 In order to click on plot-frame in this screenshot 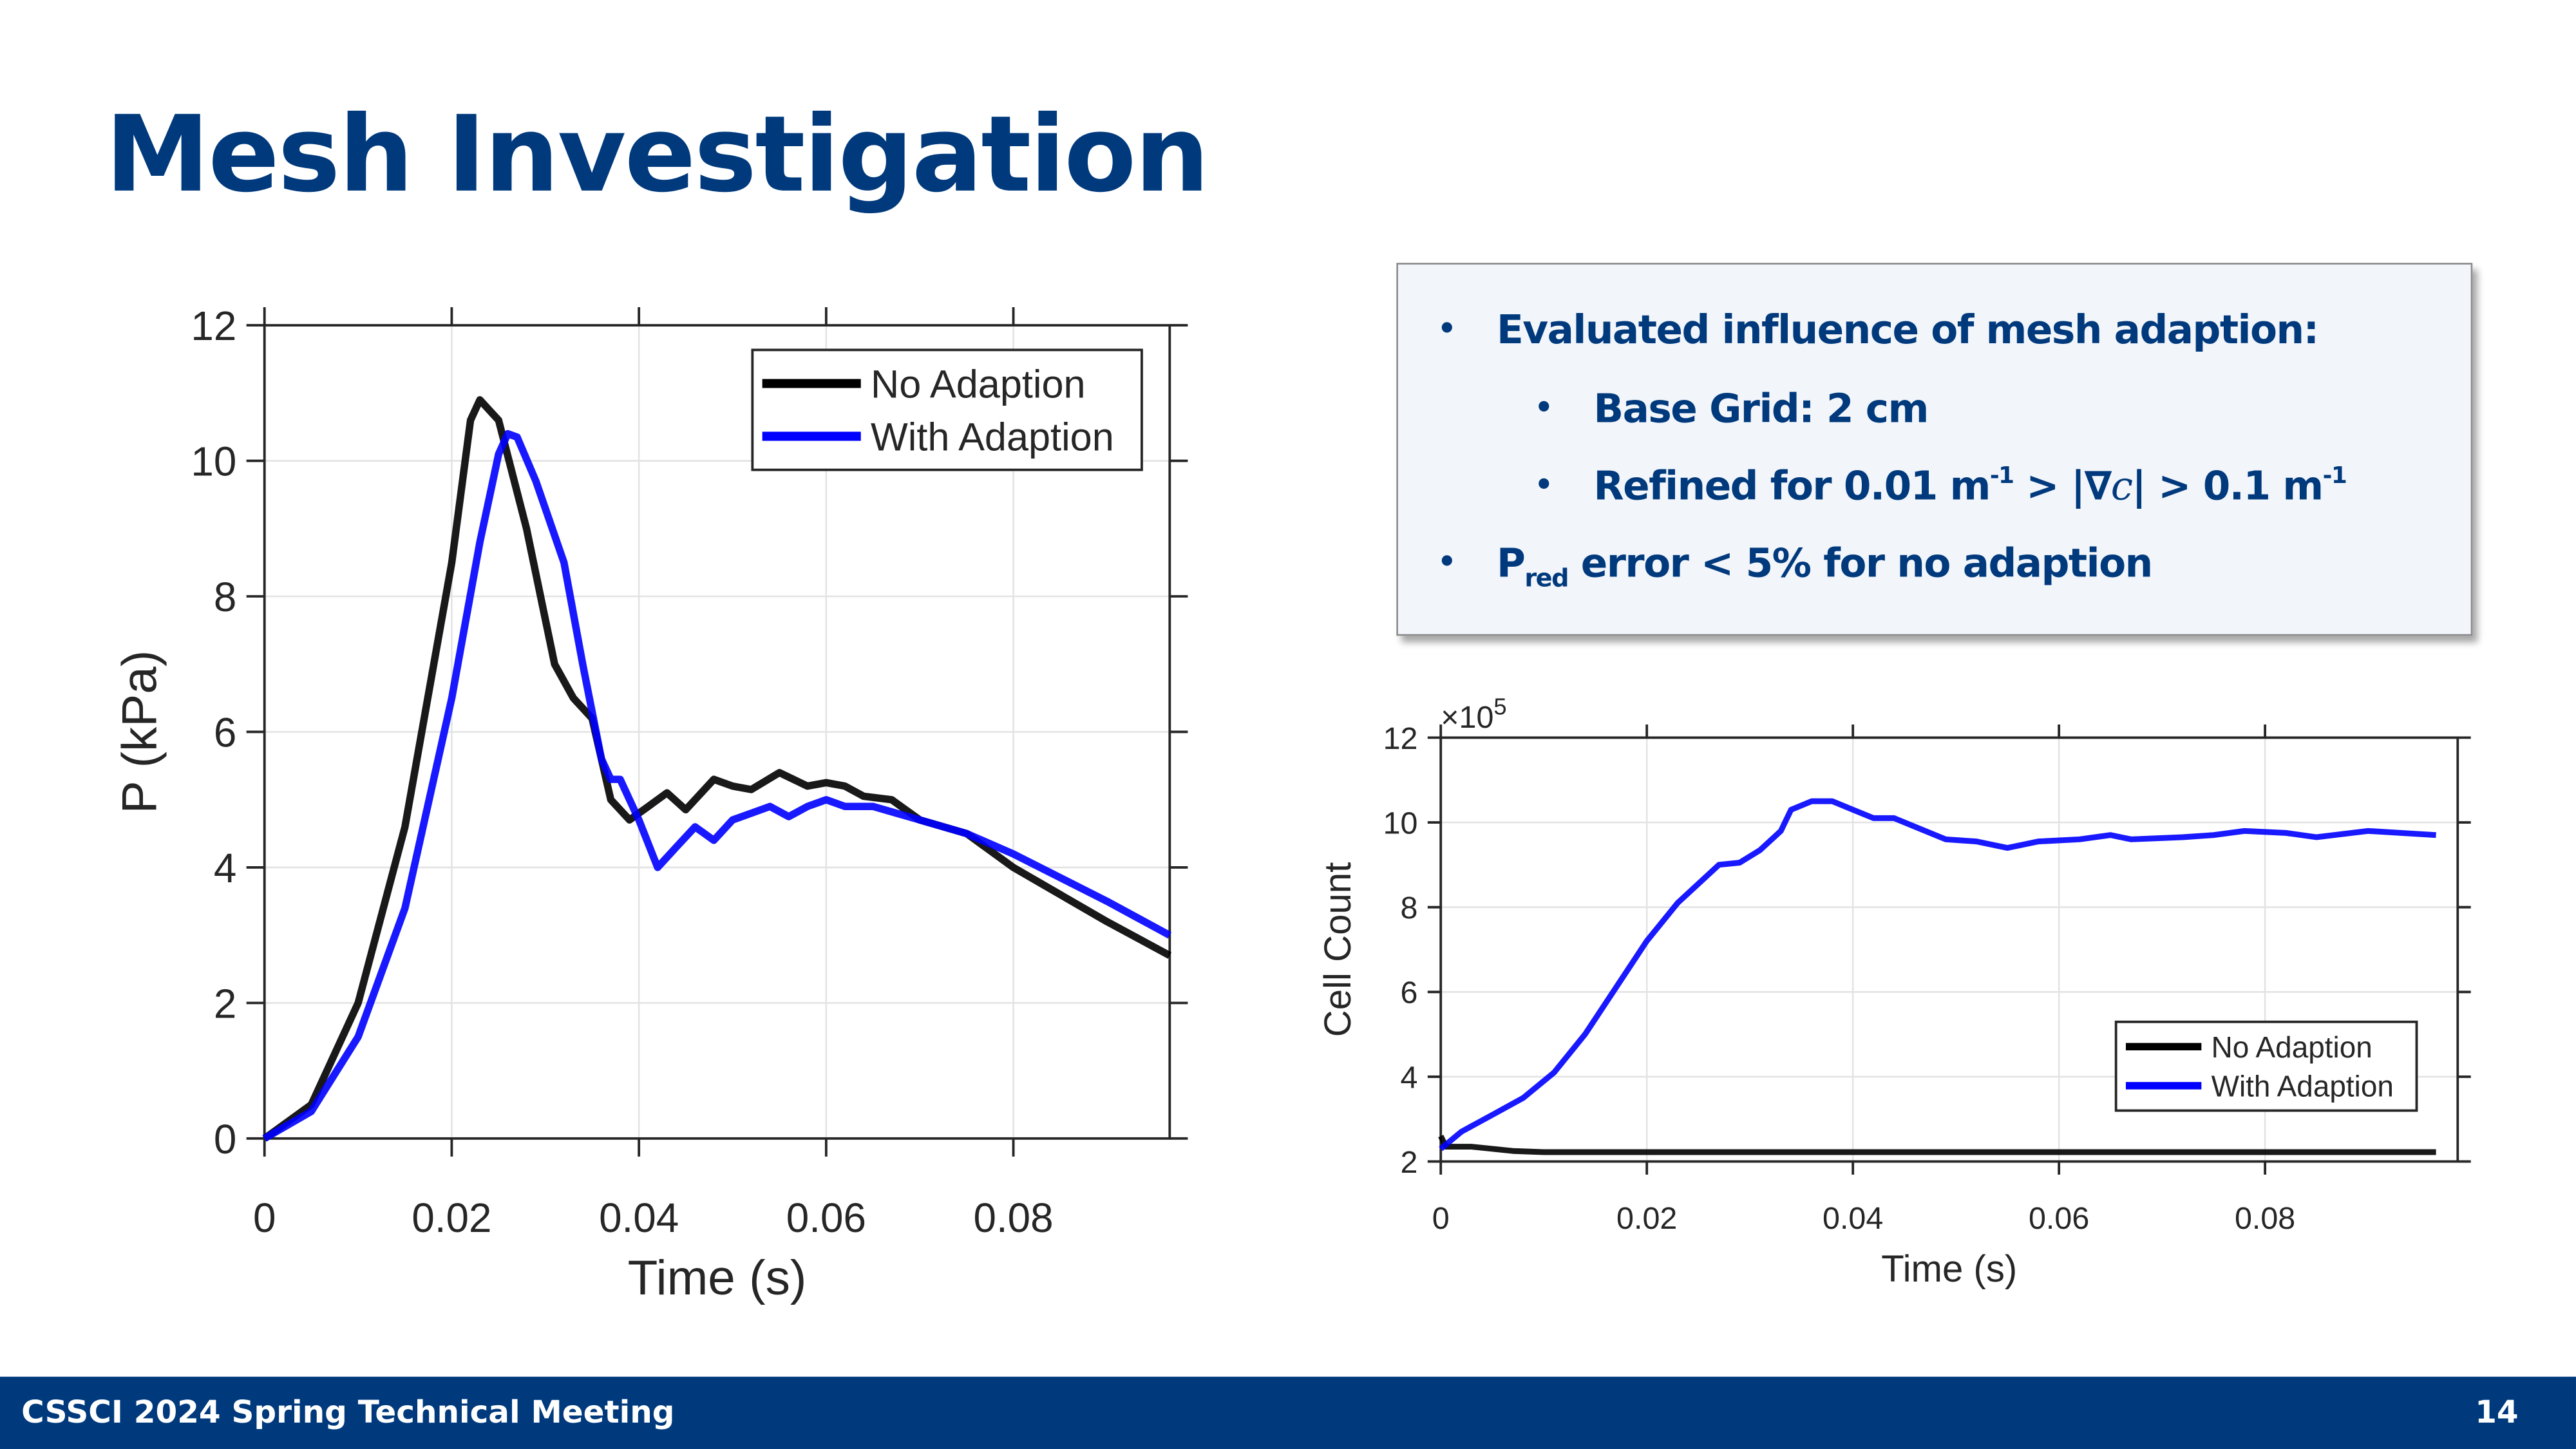, I will do `click(1949, 949)`.